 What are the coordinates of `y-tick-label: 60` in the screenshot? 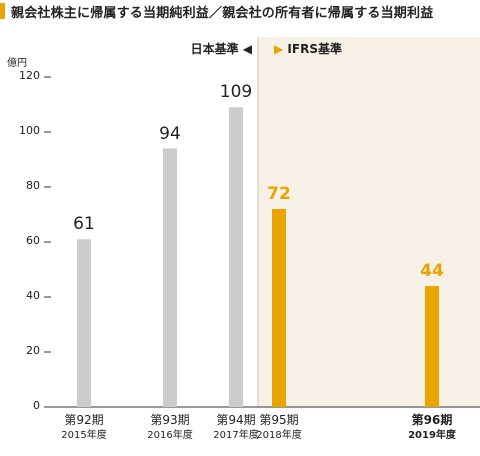 It's located at (33, 240).